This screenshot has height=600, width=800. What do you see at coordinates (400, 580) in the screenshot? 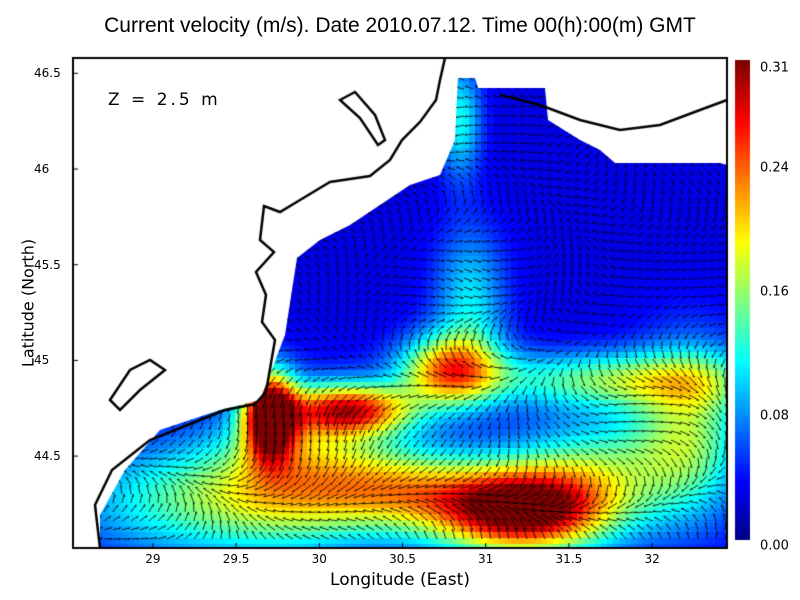
I see `x-axis-label: Longitude (East)` at bounding box center [400, 580].